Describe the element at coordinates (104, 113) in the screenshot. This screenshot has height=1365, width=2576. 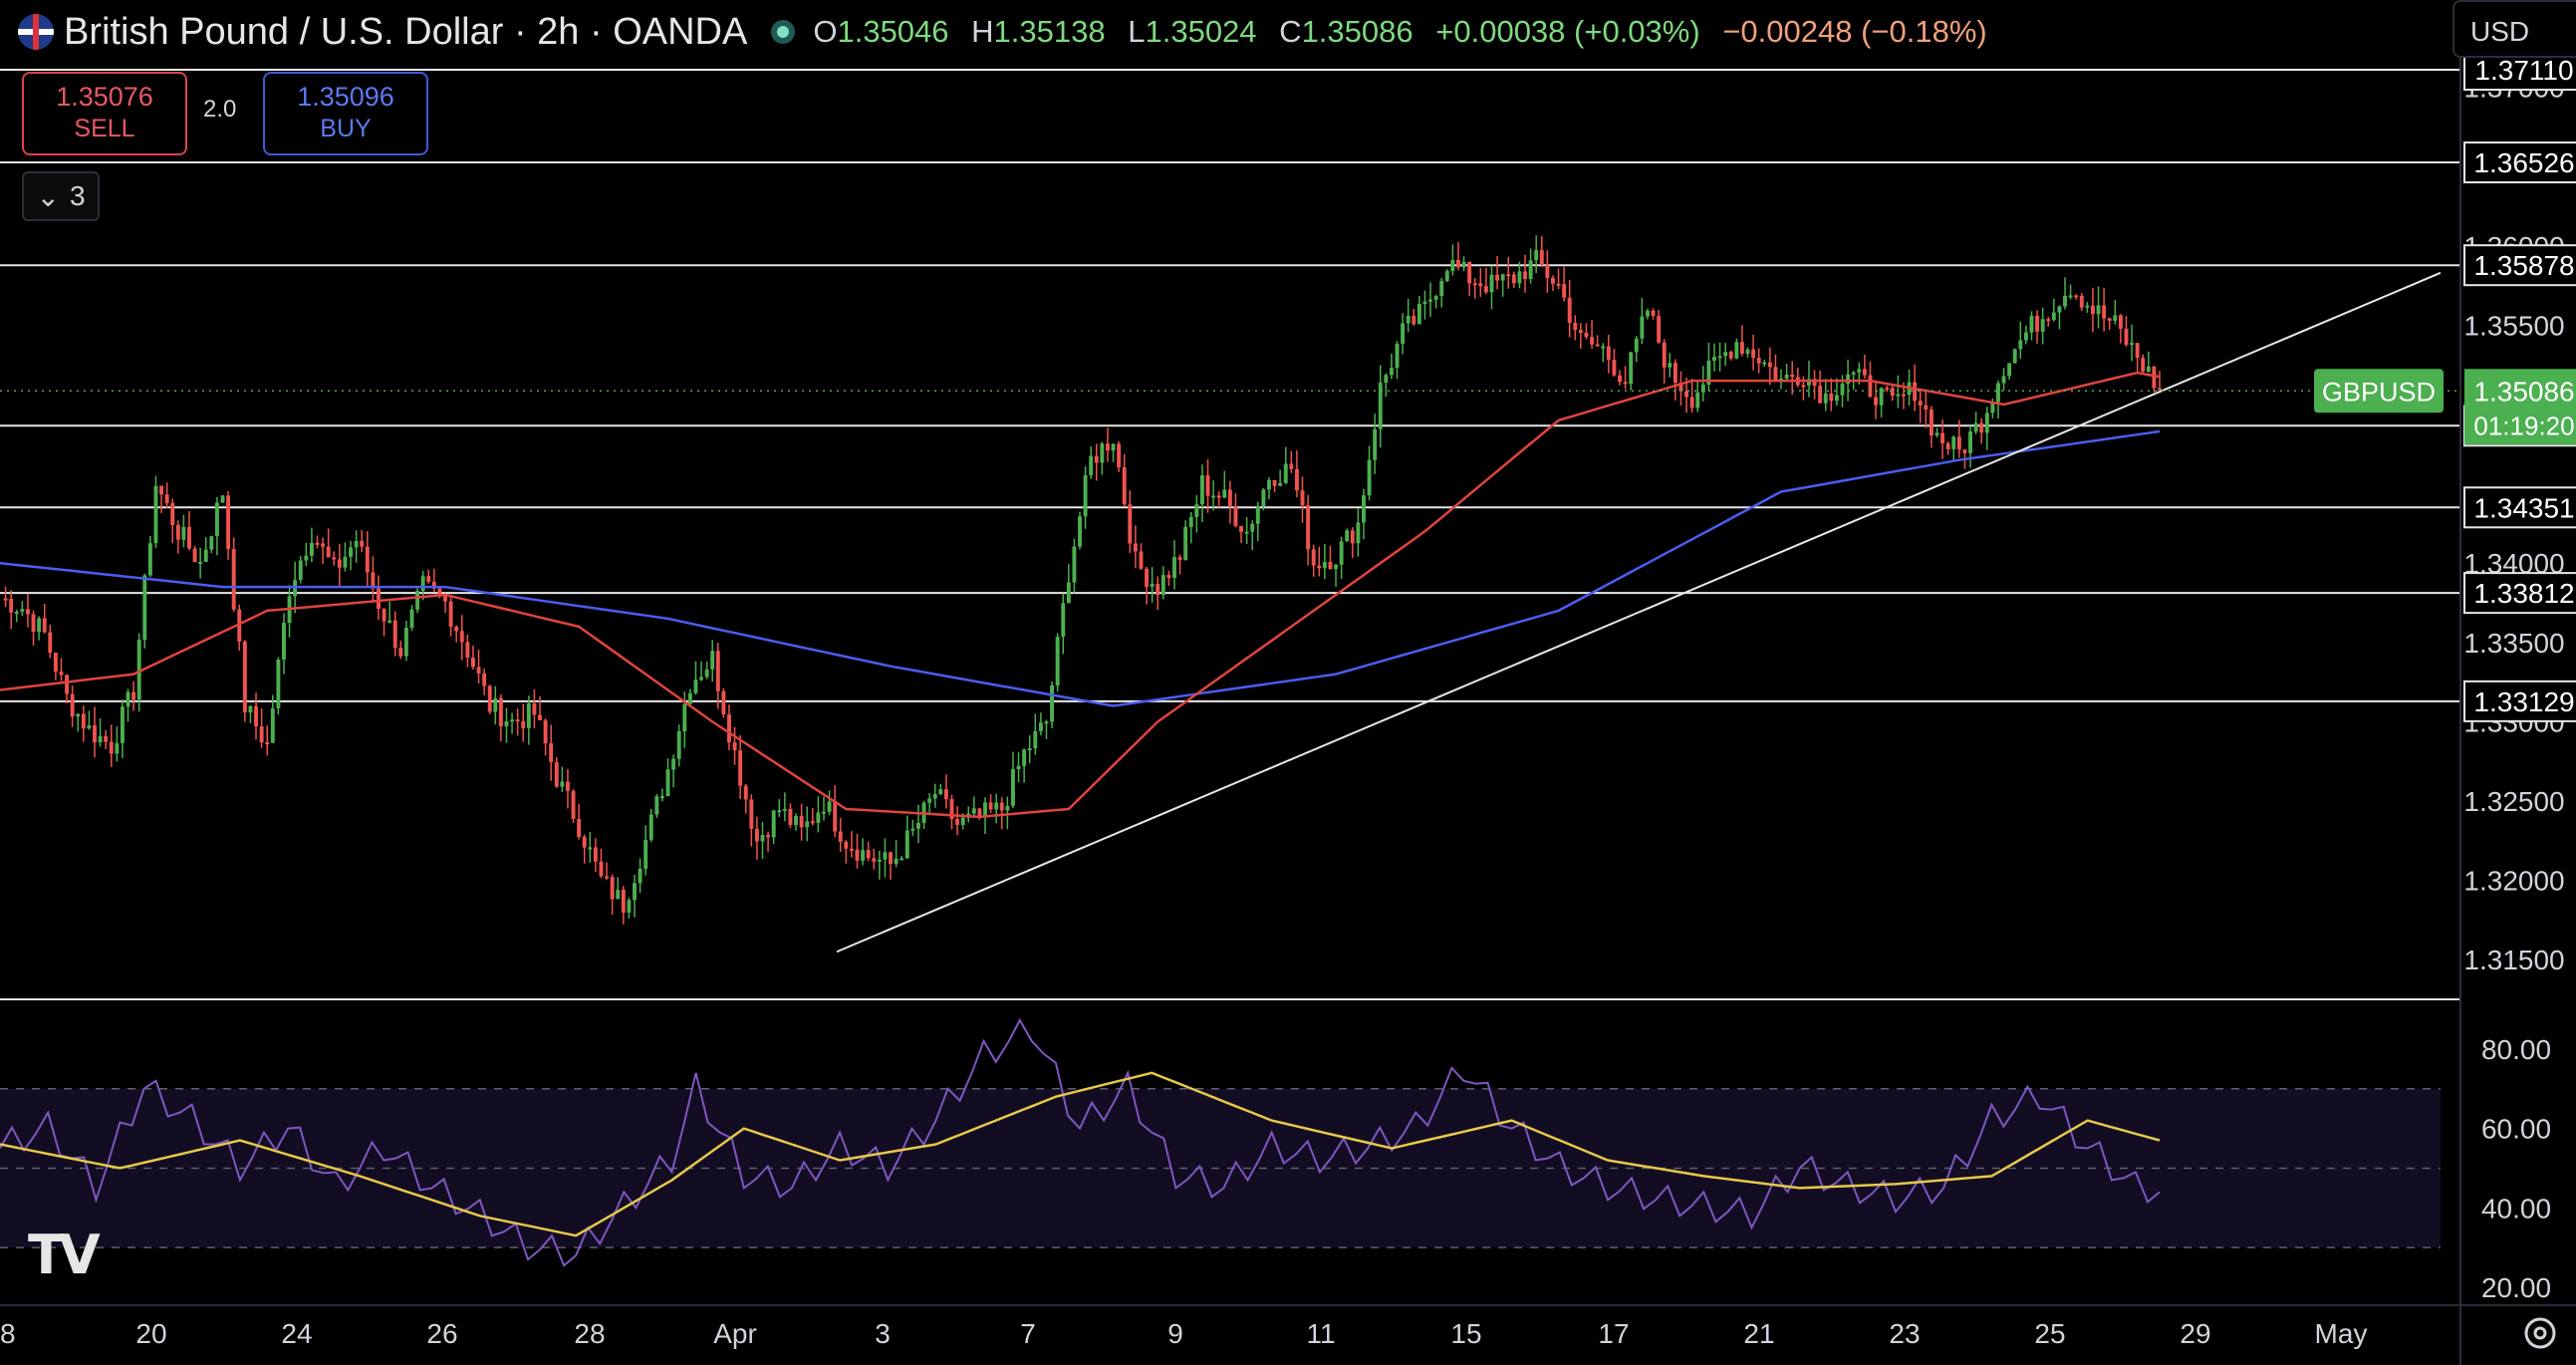
I see `sell-button: 1.35076 SELL` at that location.